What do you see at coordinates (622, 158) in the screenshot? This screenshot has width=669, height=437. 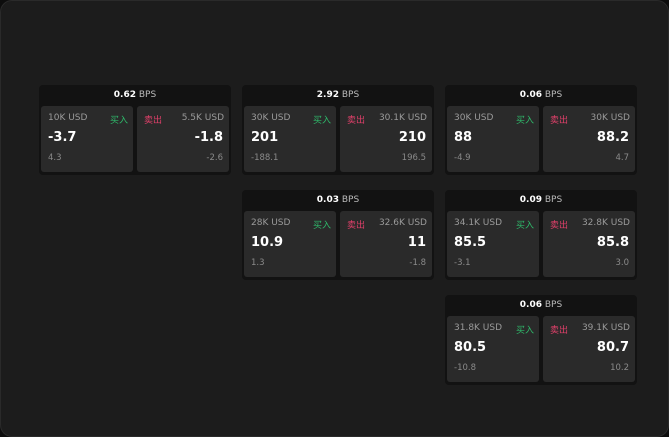 I see `sell-change: 4.7` at bounding box center [622, 158].